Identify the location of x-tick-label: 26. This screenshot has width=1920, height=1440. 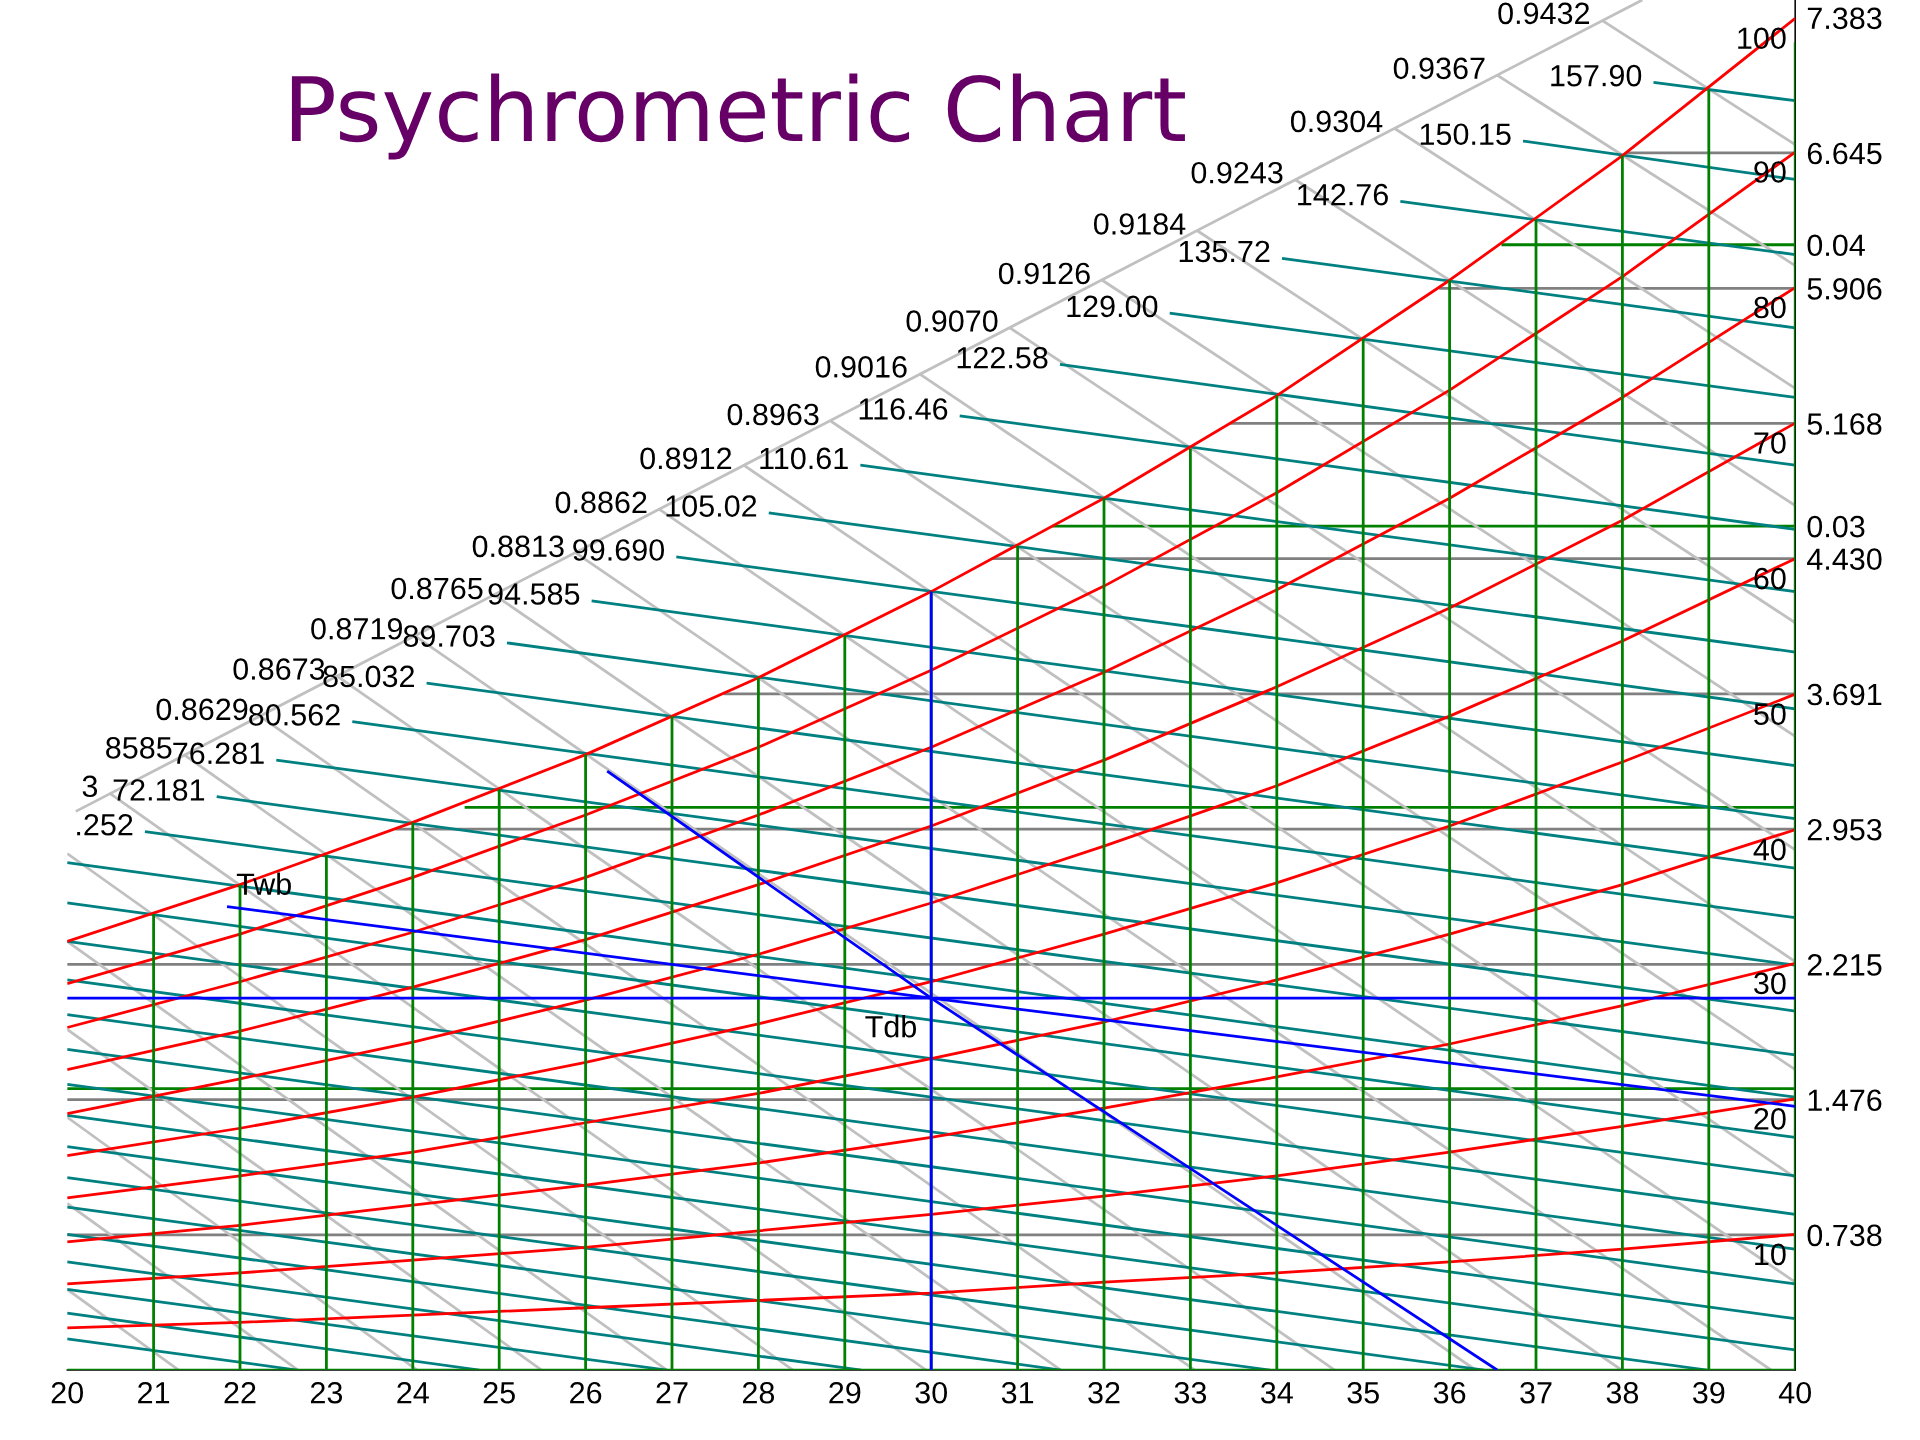
(586, 1392).